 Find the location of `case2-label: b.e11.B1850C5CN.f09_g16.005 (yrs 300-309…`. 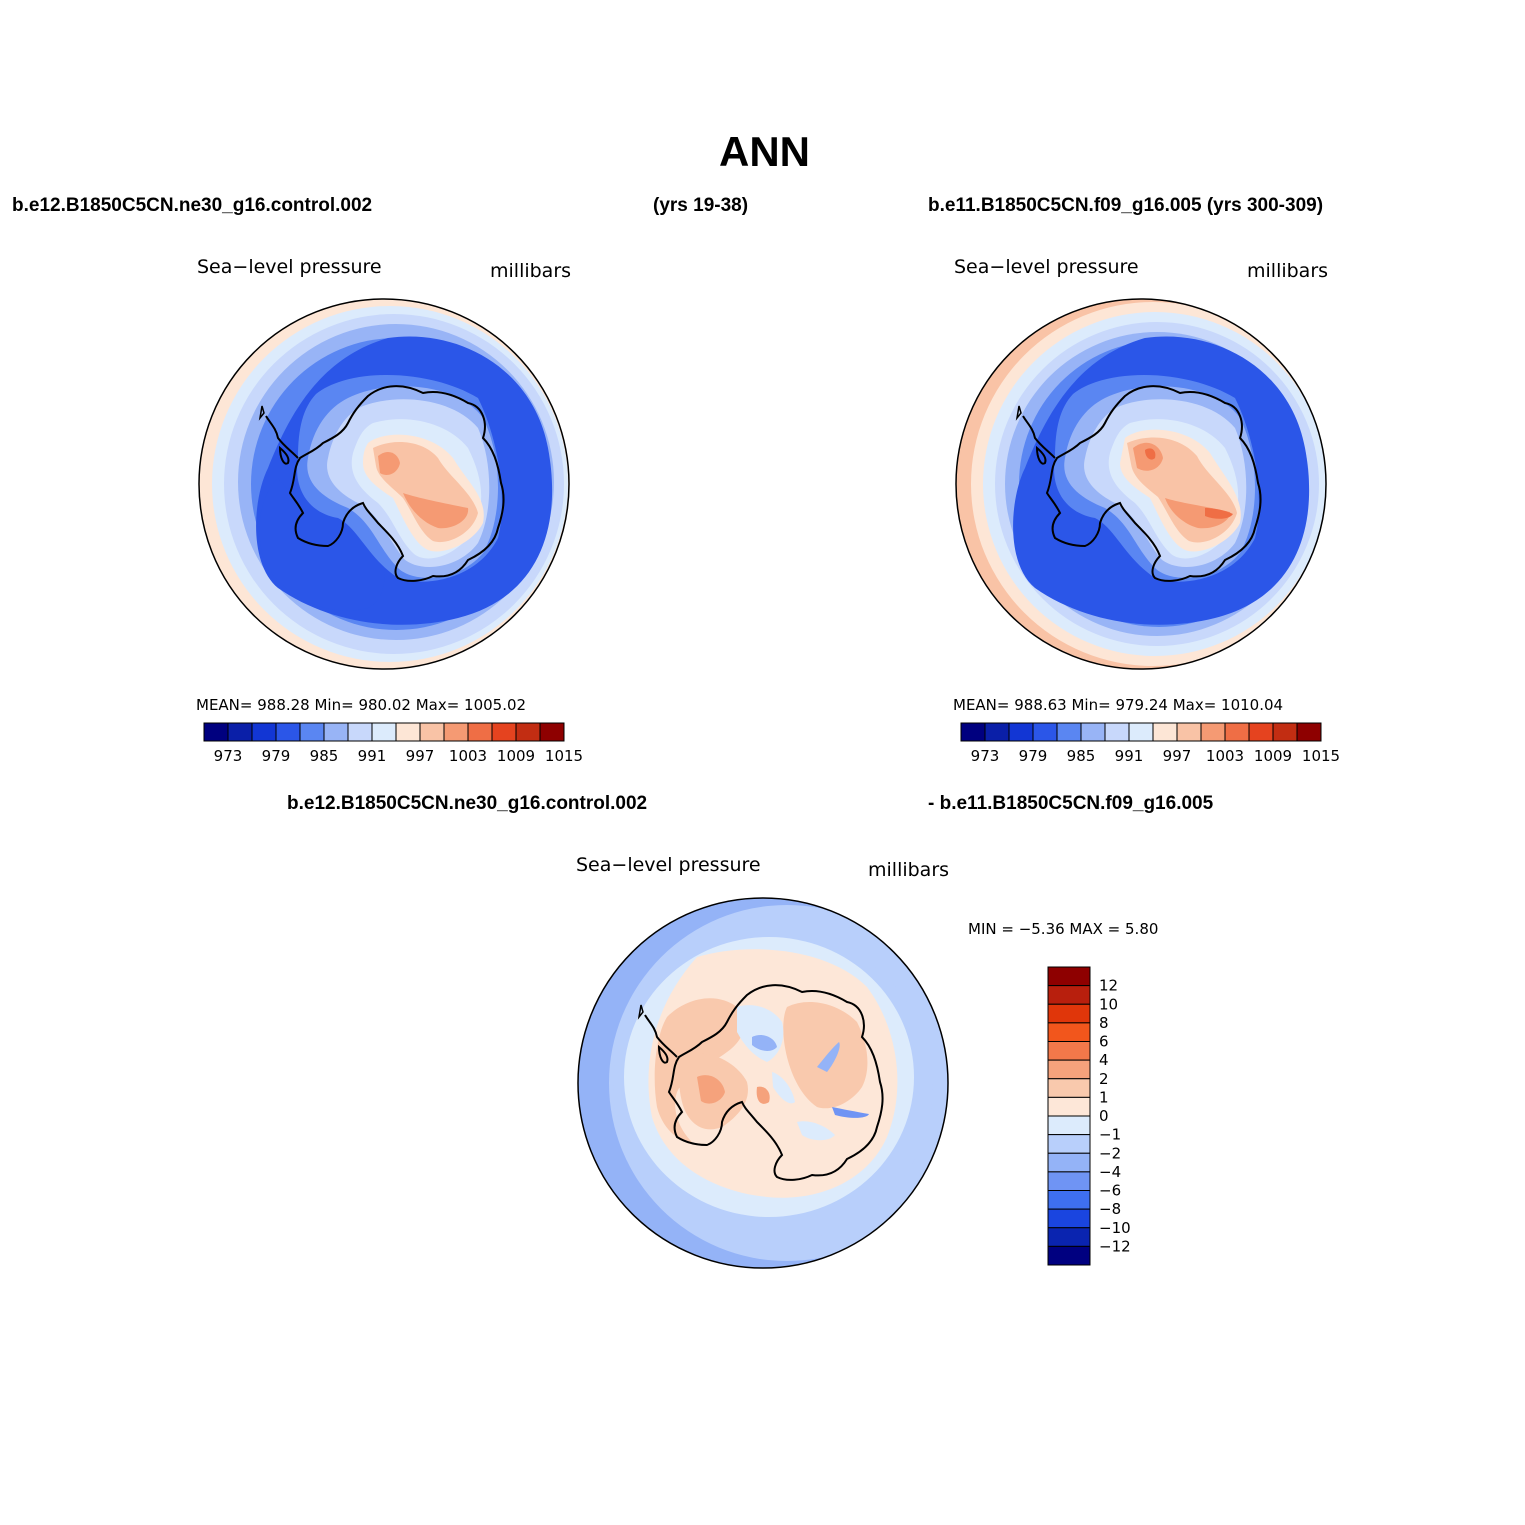

case2-label: b.e11.B1850C5CN.f09_g16.005 (yrs 300-309… is located at coordinates (1126, 205).